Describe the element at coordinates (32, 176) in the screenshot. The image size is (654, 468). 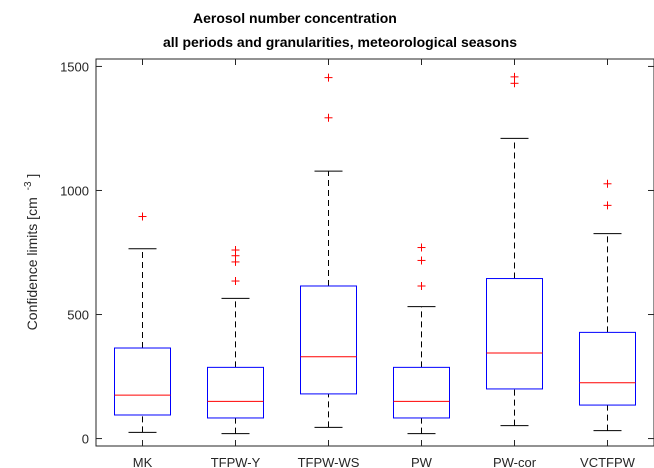
I see `y-axis-label-close: ]` at that location.